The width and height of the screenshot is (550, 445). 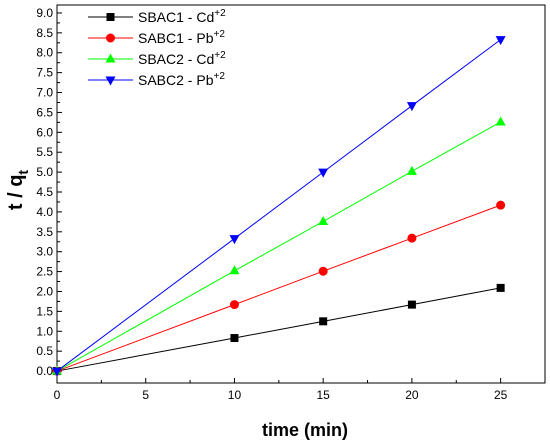 What do you see at coordinates (44, 53) in the screenshot?
I see `y-tick-label: 8.0` at bounding box center [44, 53].